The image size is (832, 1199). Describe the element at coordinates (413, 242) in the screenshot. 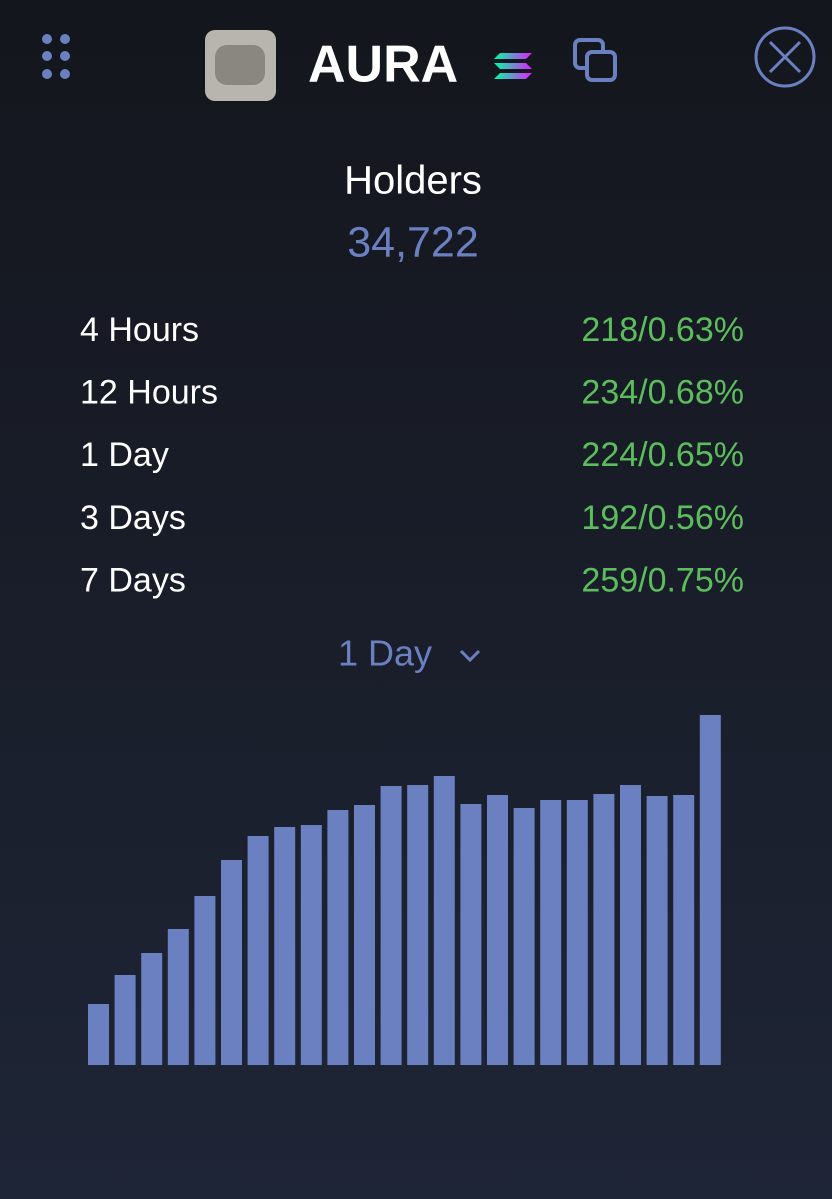

I see `holders-count: 34,722` at that location.